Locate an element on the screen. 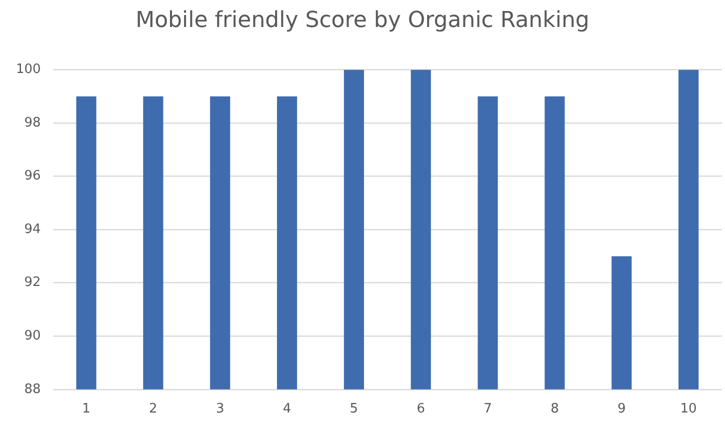 This screenshot has width=725, height=435. x-tick-label: 9 is located at coordinates (621, 409).